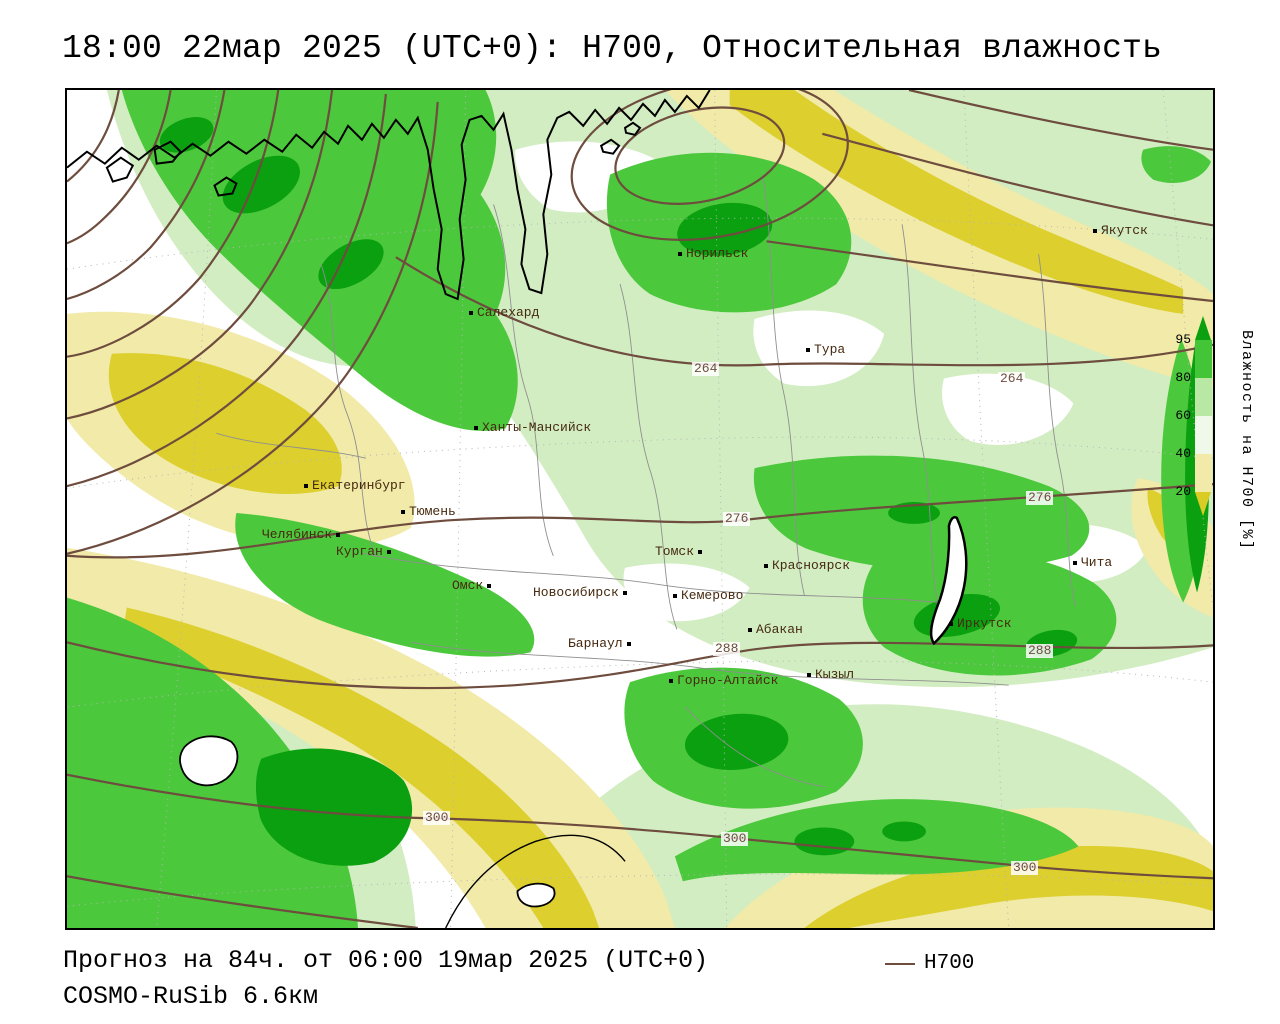 Image resolution: width=1280 pixels, height=1024 pixels. I want to click on city-kemerovo: Кемерово, so click(708, 595).